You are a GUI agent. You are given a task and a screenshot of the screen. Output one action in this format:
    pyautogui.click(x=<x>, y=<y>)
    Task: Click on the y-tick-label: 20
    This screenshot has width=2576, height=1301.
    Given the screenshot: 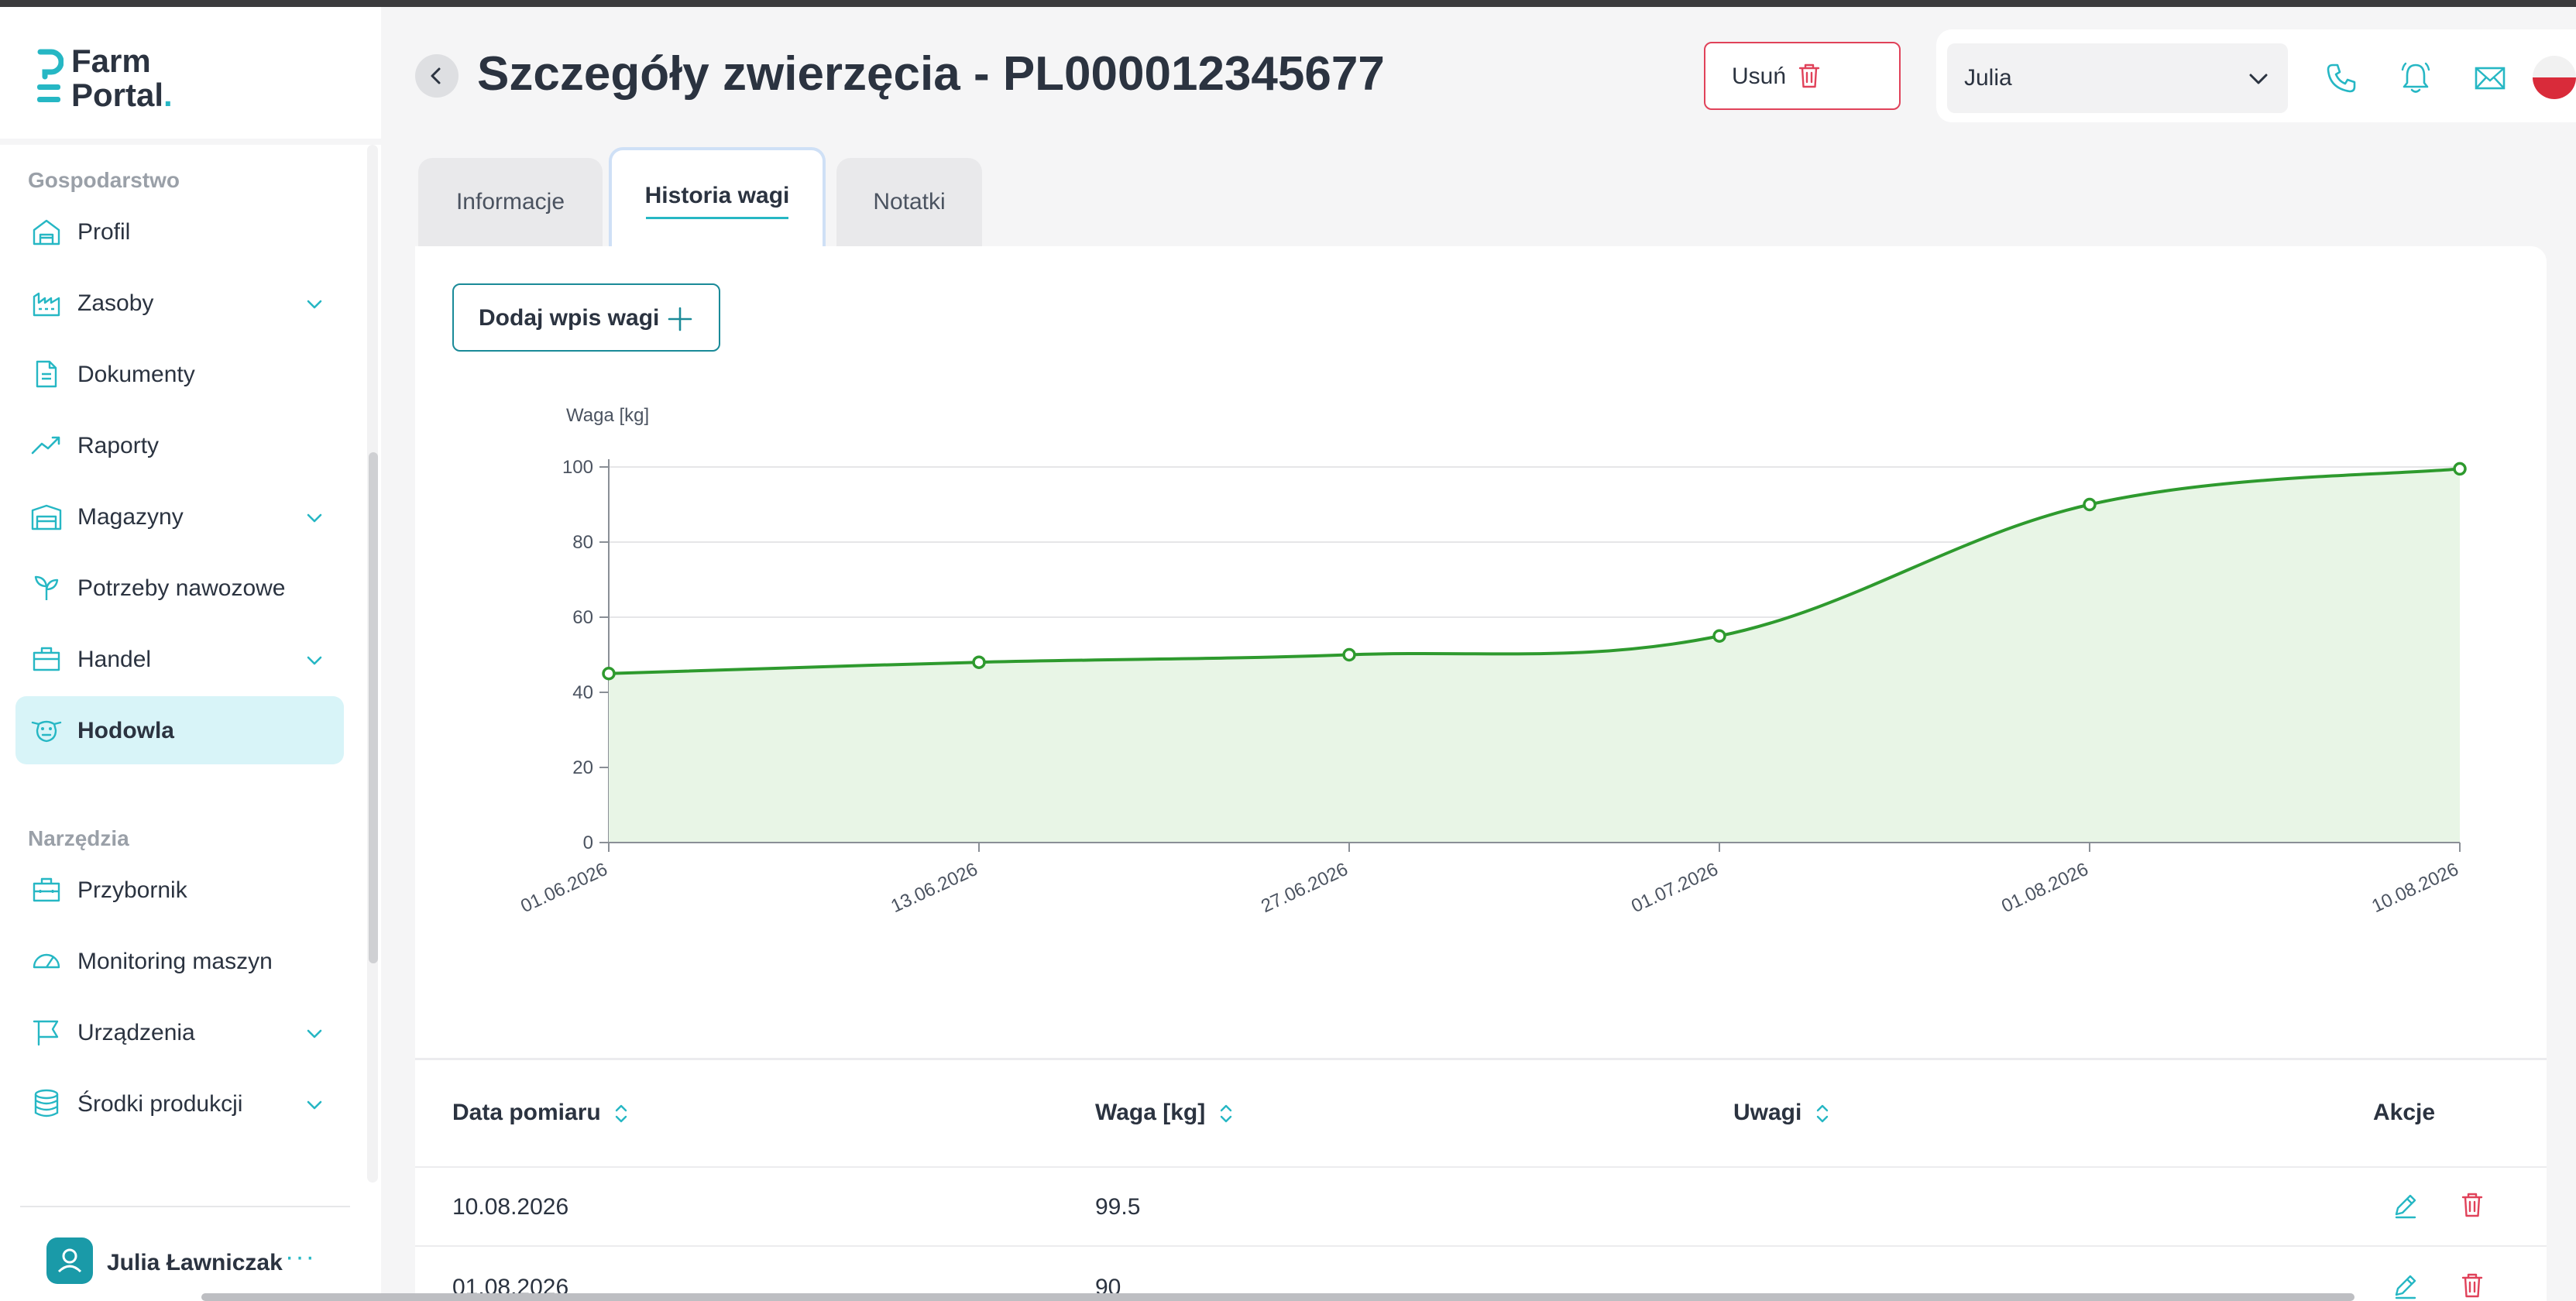 What is the action you would take?
    pyautogui.click(x=582, y=767)
    